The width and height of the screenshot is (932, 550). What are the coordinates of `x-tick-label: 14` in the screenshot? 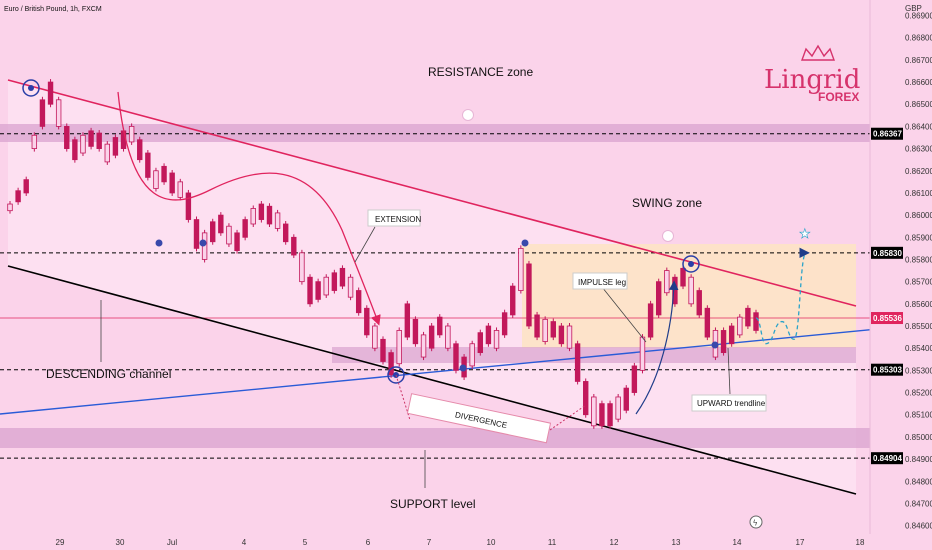 It's located at (737, 542).